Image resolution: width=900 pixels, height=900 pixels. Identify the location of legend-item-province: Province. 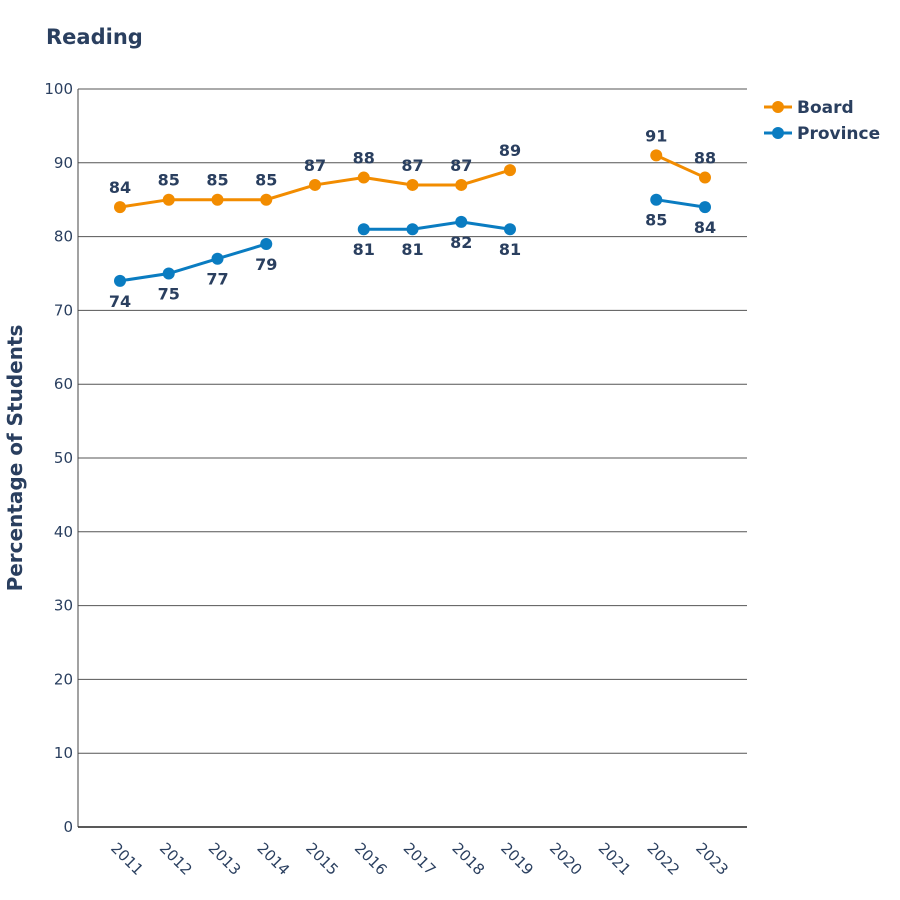
(822, 134).